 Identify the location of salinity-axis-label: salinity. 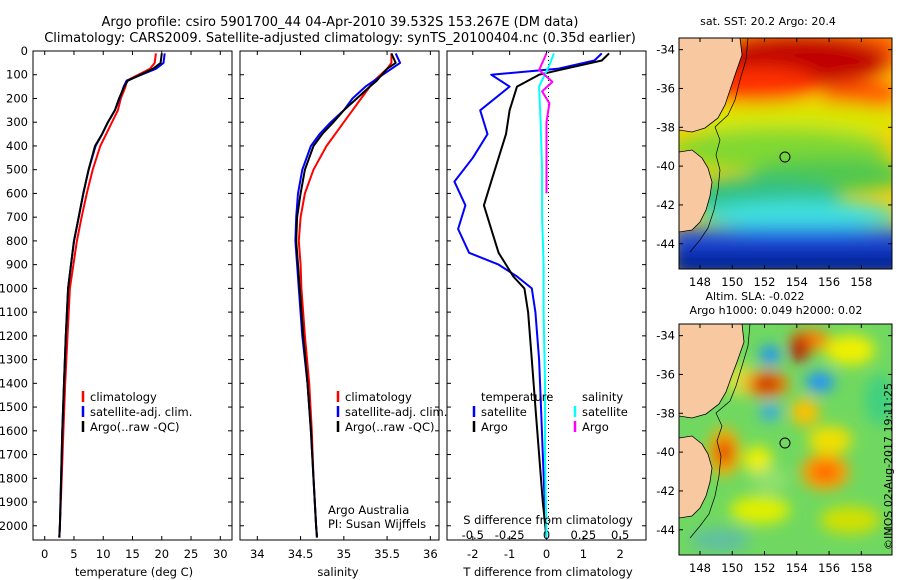
(337, 572).